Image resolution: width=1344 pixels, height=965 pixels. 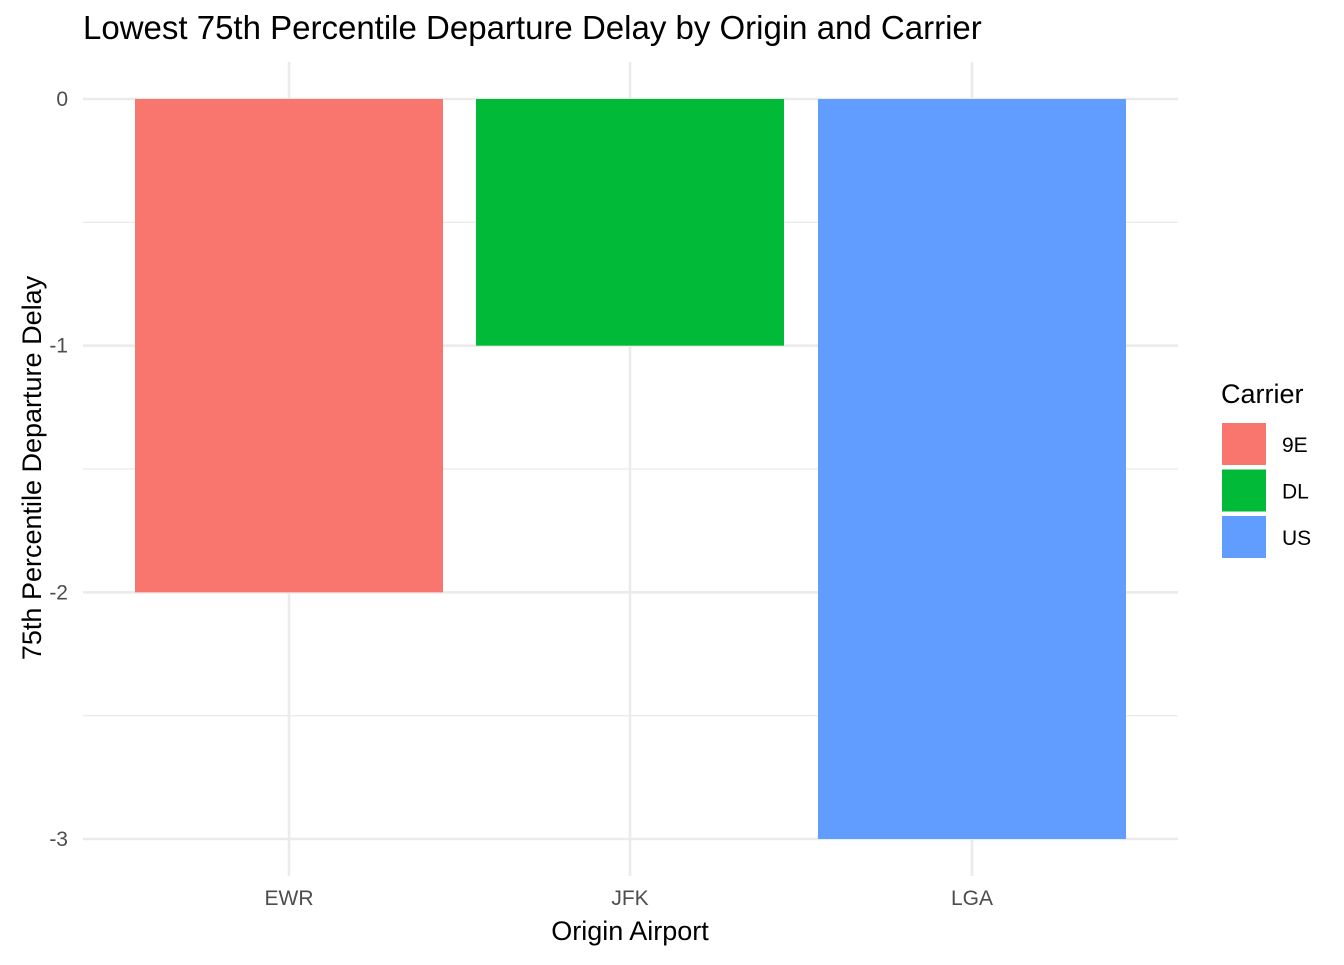 What do you see at coordinates (58, 839) in the screenshot?
I see `y-tick-label: -3` at bounding box center [58, 839].